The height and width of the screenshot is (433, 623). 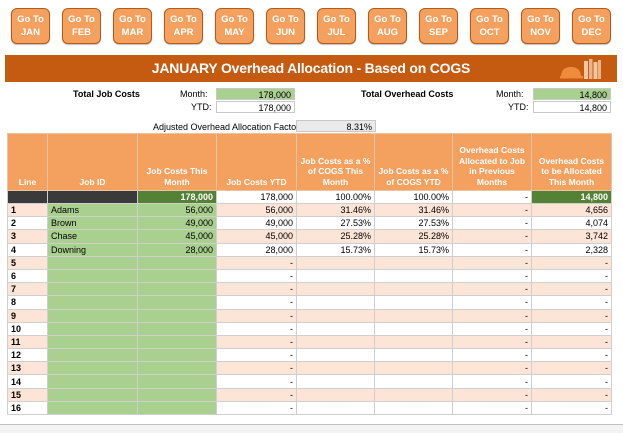 What do you see at coordinates (572, 94) in the screenshot?
I see `overhead-month-value: 14,800` at bounding box center [572, 94].